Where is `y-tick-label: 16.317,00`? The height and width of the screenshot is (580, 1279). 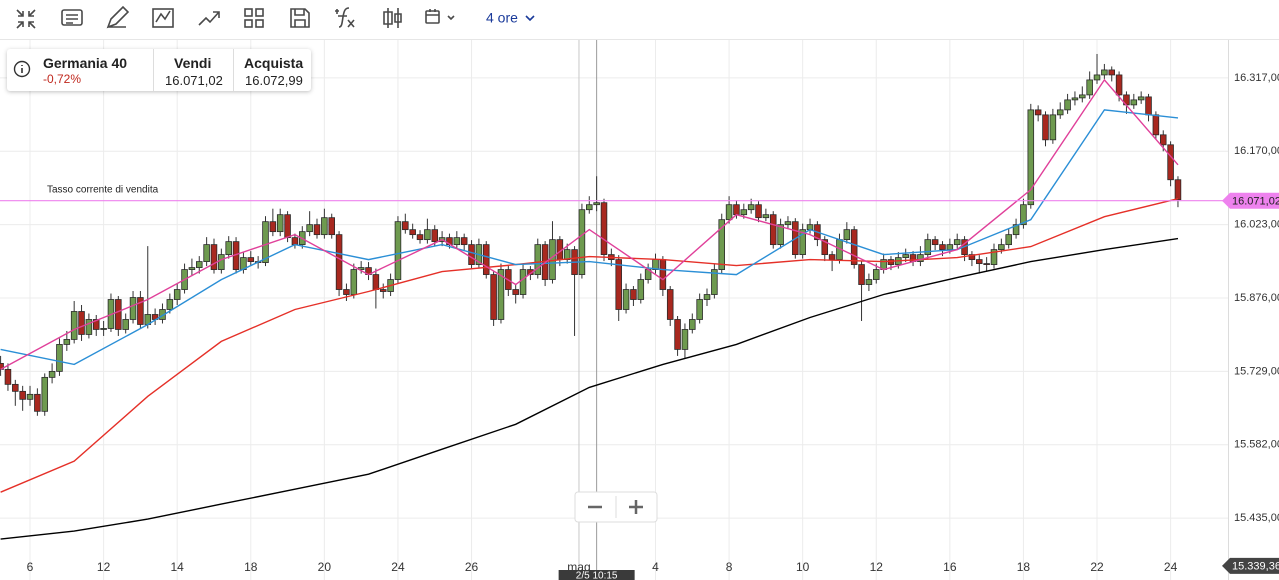 y-tick-label: 16.317,00 is located at coordinates (1256, 78).